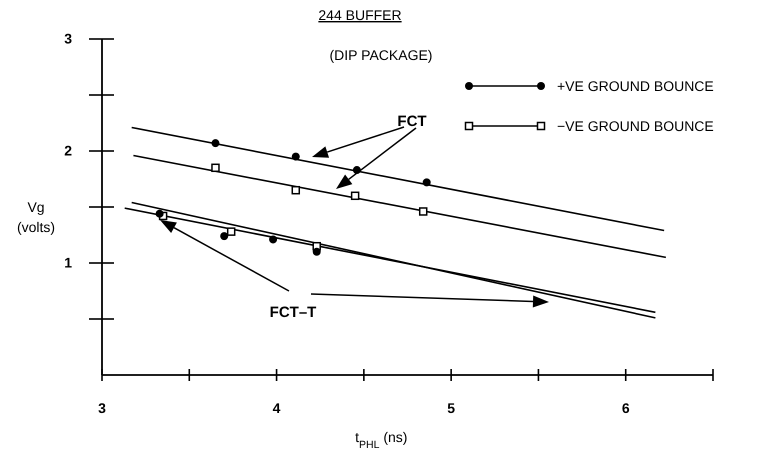 This screenshot has width=766, height=449. Describe the element at coordinates (451, 408) in the screenshot. I see `x-tick-label: 5` at that location.